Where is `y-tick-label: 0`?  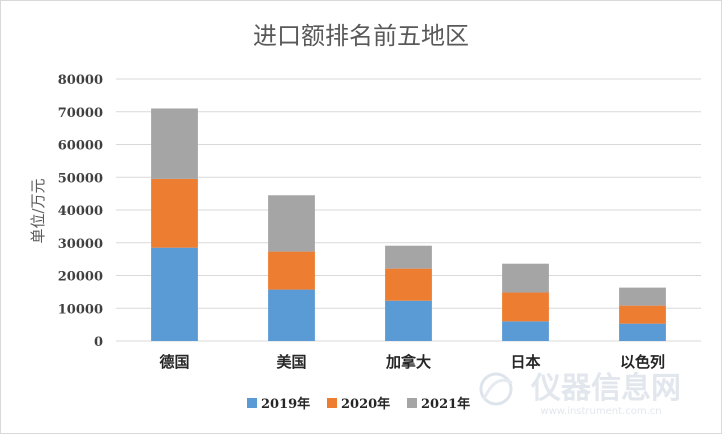
y-tick-label: 0 is located at coordinates (98, 342).